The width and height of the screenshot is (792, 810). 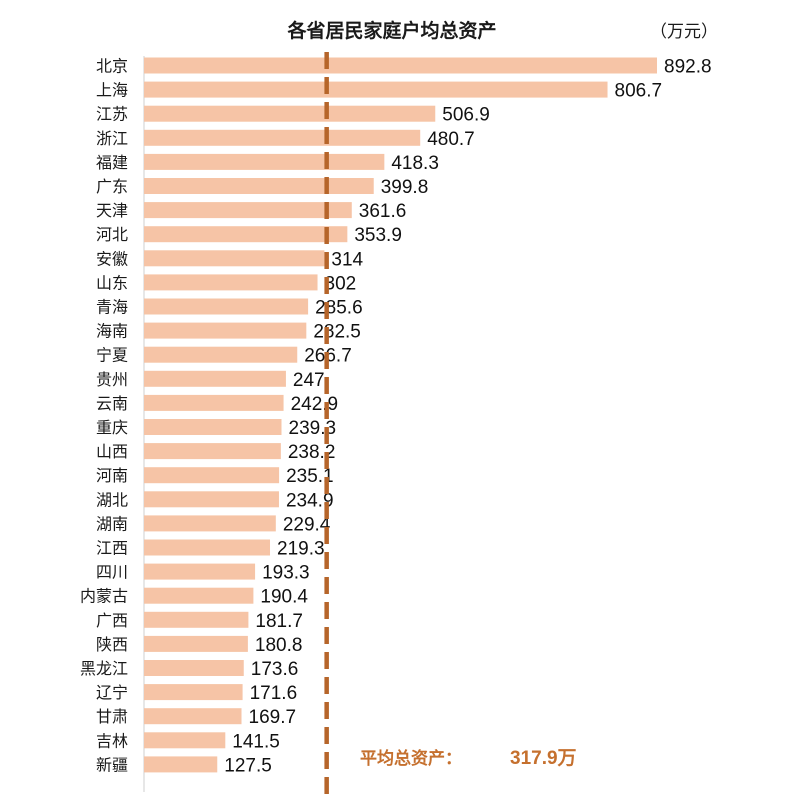 I want to click on category-label: 广东, so click(x=112, y=186).